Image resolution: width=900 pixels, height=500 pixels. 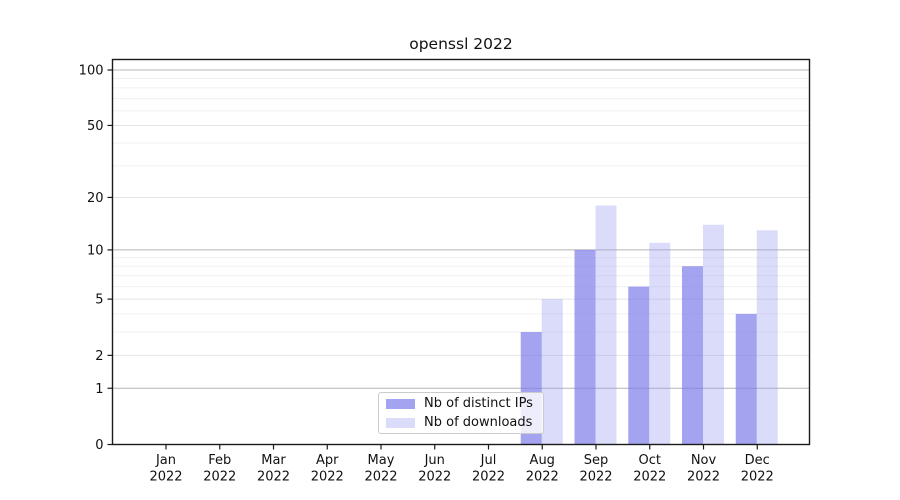 I want to click on chart-title: openssl 2022, so click(x=461, y=44).